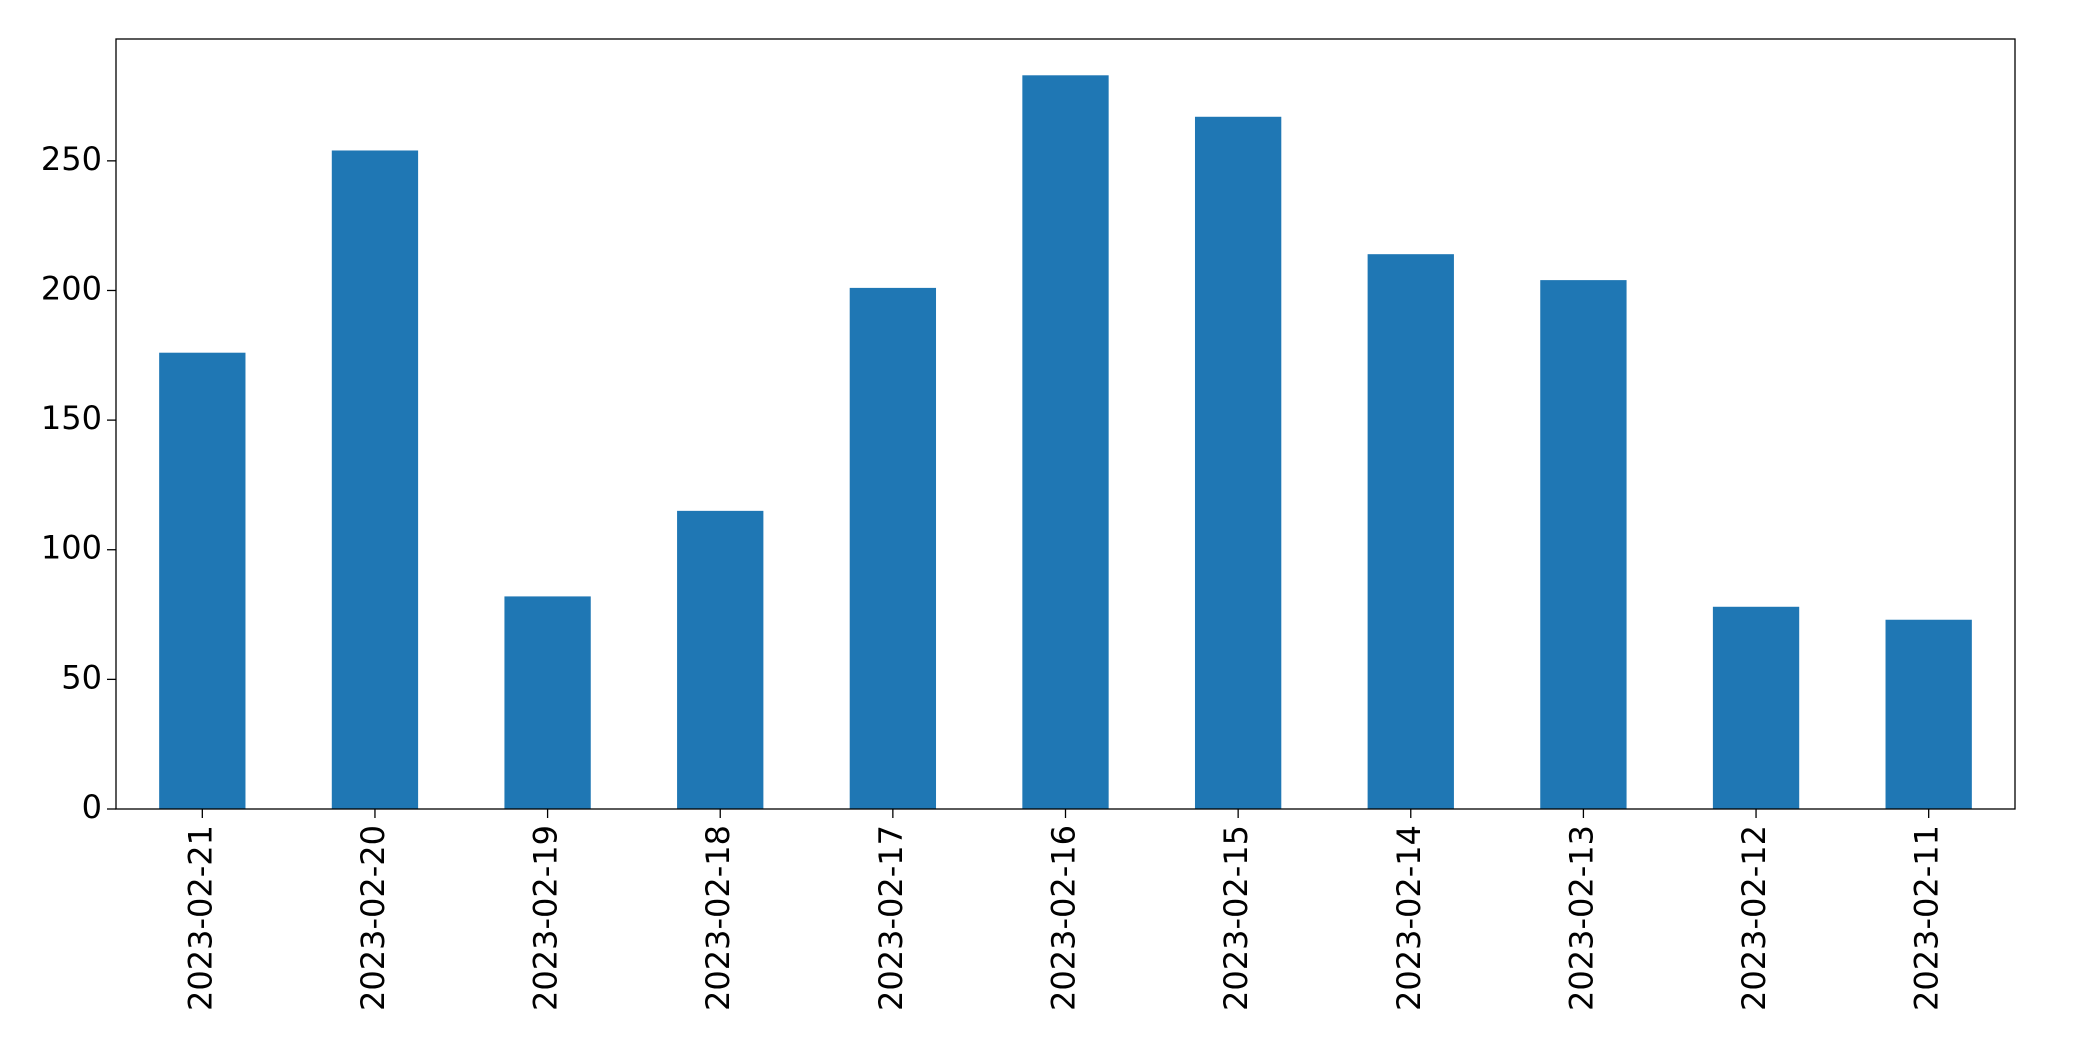 The height and width of the screenshot is (1061, 2093). What do you see at coordinates (1754, 918) in the screenshot?
I see `x-tick-label: 2023-02-12` at bounding box center [1754, 918].